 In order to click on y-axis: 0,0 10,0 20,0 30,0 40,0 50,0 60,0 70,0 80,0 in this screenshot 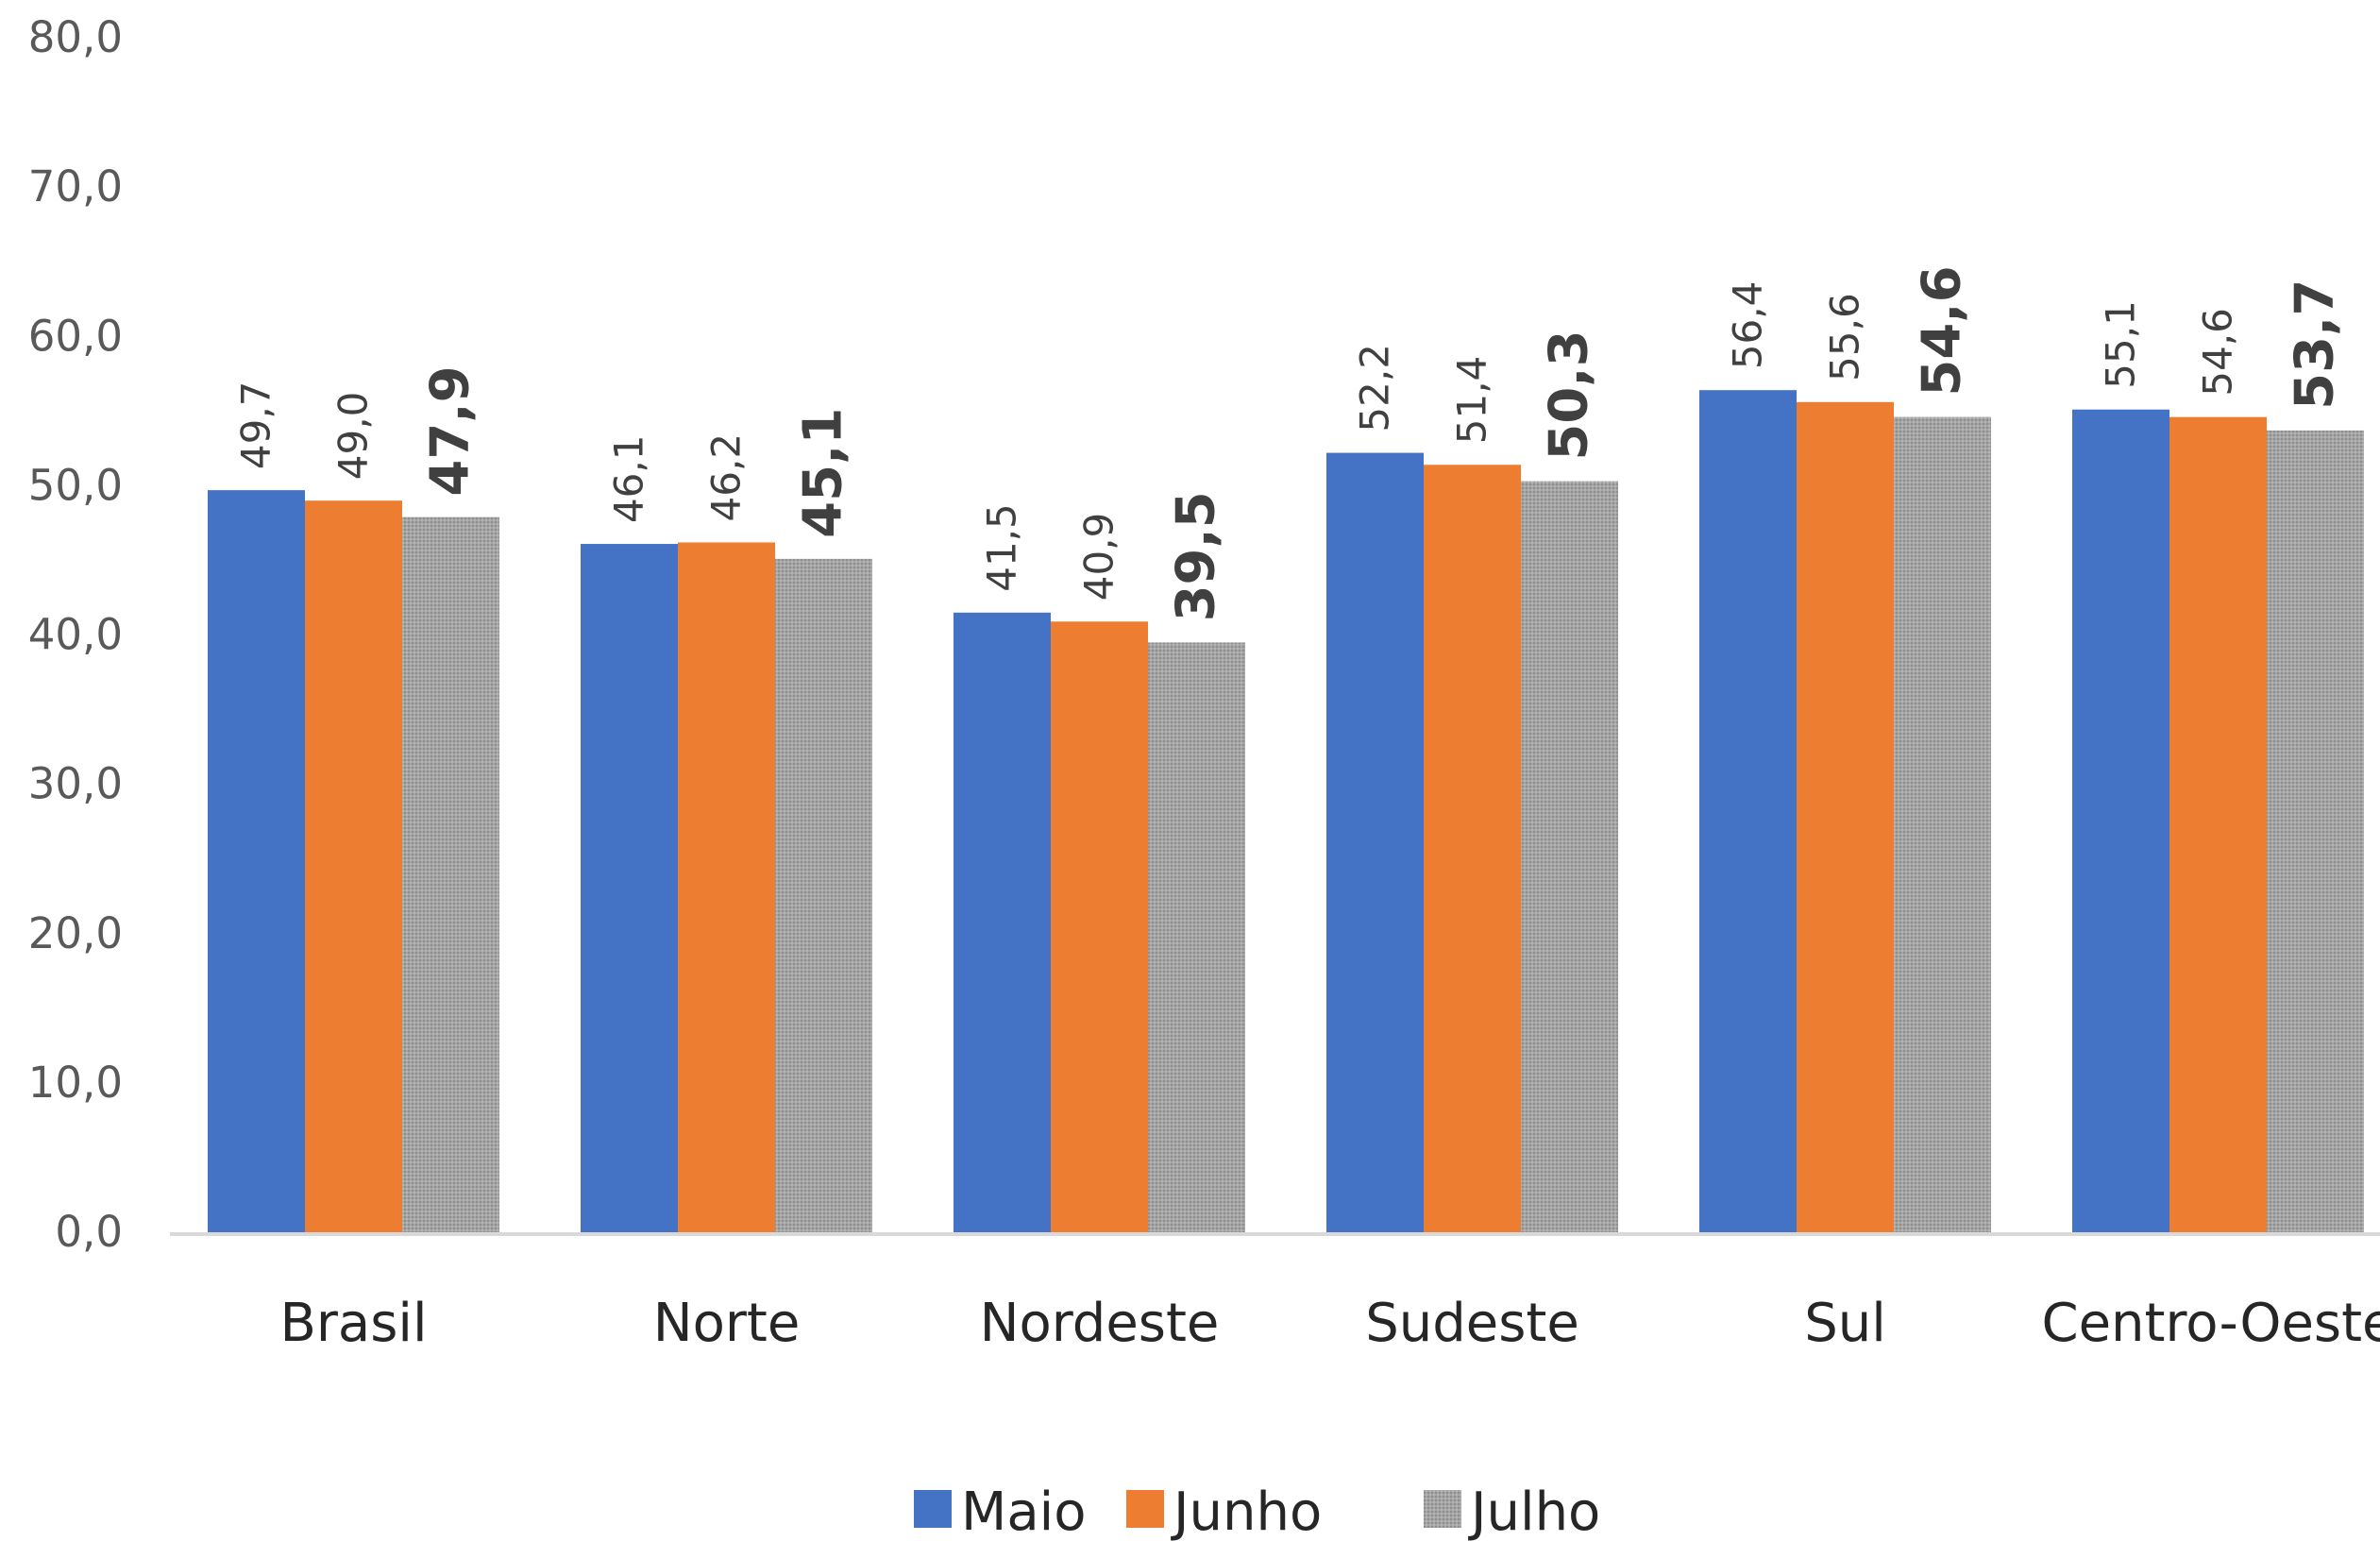, I will do `click(75, 634)`.